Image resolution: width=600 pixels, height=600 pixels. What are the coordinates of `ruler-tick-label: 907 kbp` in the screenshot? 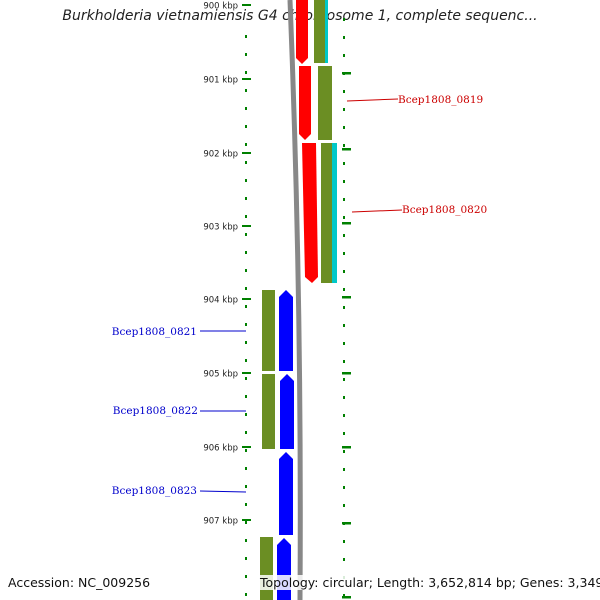 It's located at (220, 522).